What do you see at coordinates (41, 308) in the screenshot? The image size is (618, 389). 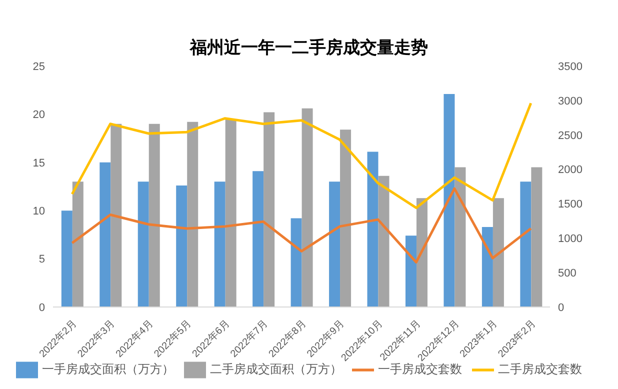 I see `y-tick-label: 0` at bounding box center [41, 308].